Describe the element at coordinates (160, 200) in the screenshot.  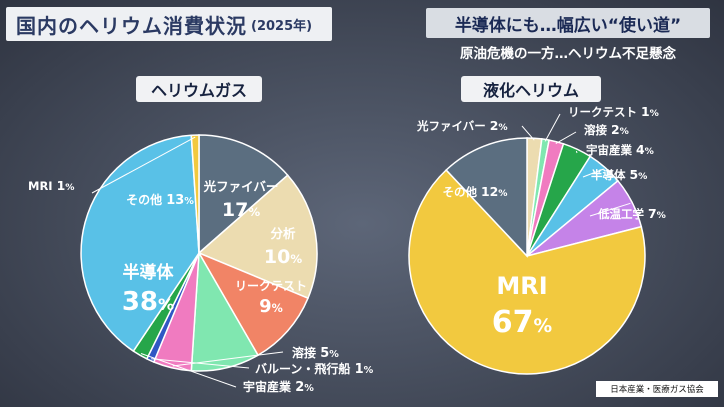
I see `left-pie-label: その他 13%` at that location.